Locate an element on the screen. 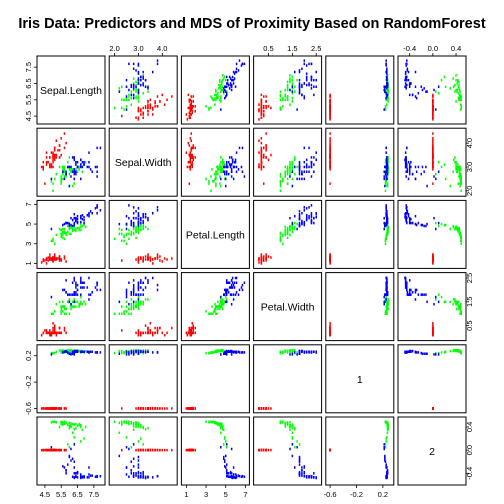 The height and width of the screenshot is (504, 504). y-tick-label: 0.2 is located at coordinates (28, 355).